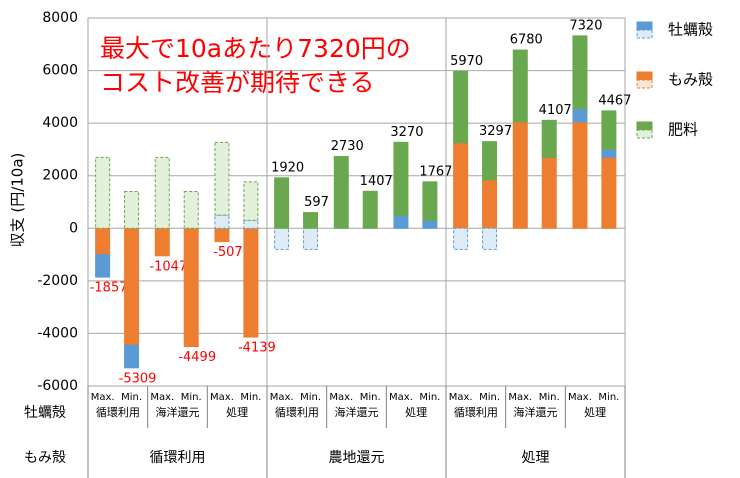 The width and height of the screenshot is (740, 478). What do you see at coordinates (466, 61) in the screenshot?
I see `total-label: 5970` at bounding box center [466, 61].